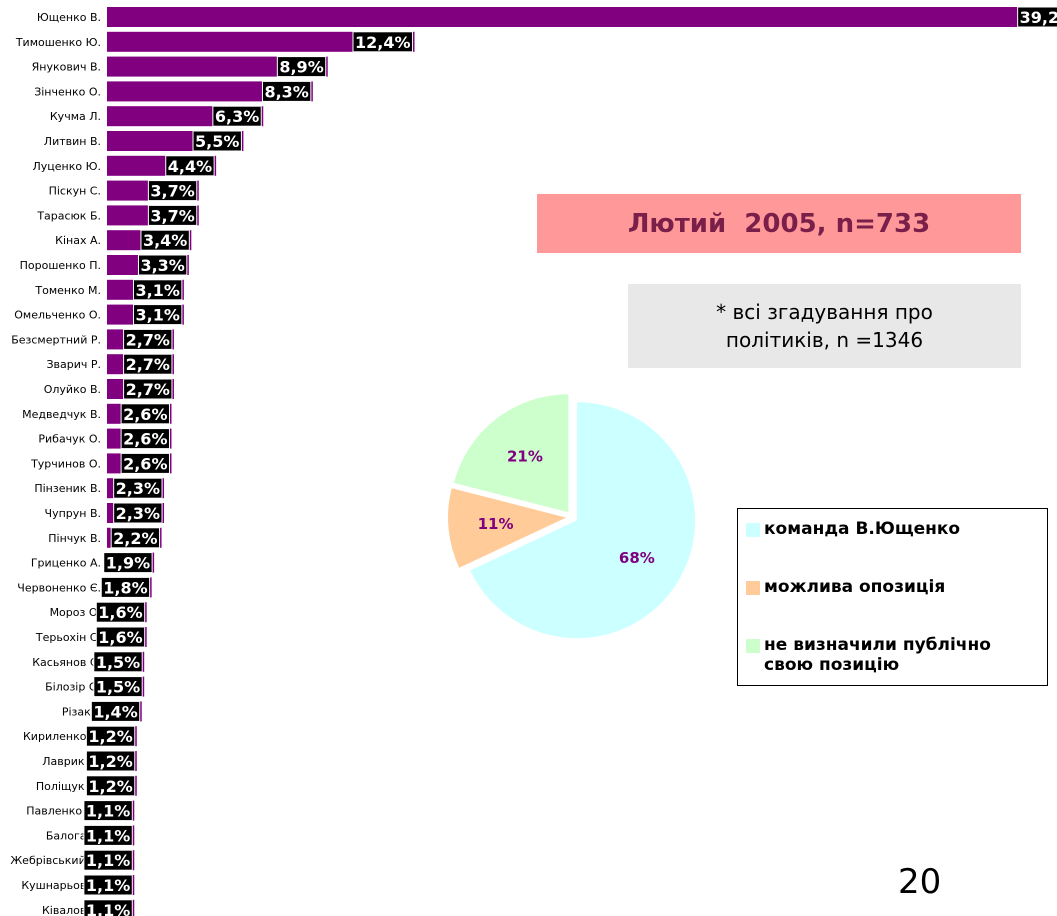  Describe the element at coordinates (57, 315) in the screenshot. I see `y-tick-label: Омельченко О.` at that location.